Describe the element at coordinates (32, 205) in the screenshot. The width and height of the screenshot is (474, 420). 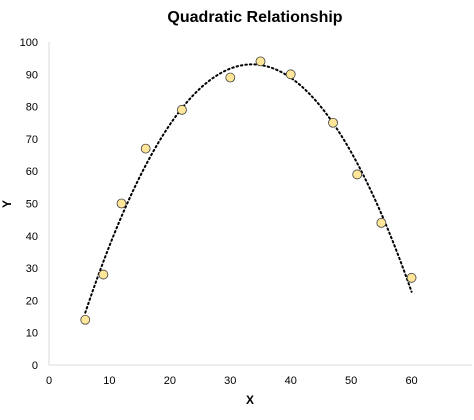
I see `y-tick-label: 50` at that location.